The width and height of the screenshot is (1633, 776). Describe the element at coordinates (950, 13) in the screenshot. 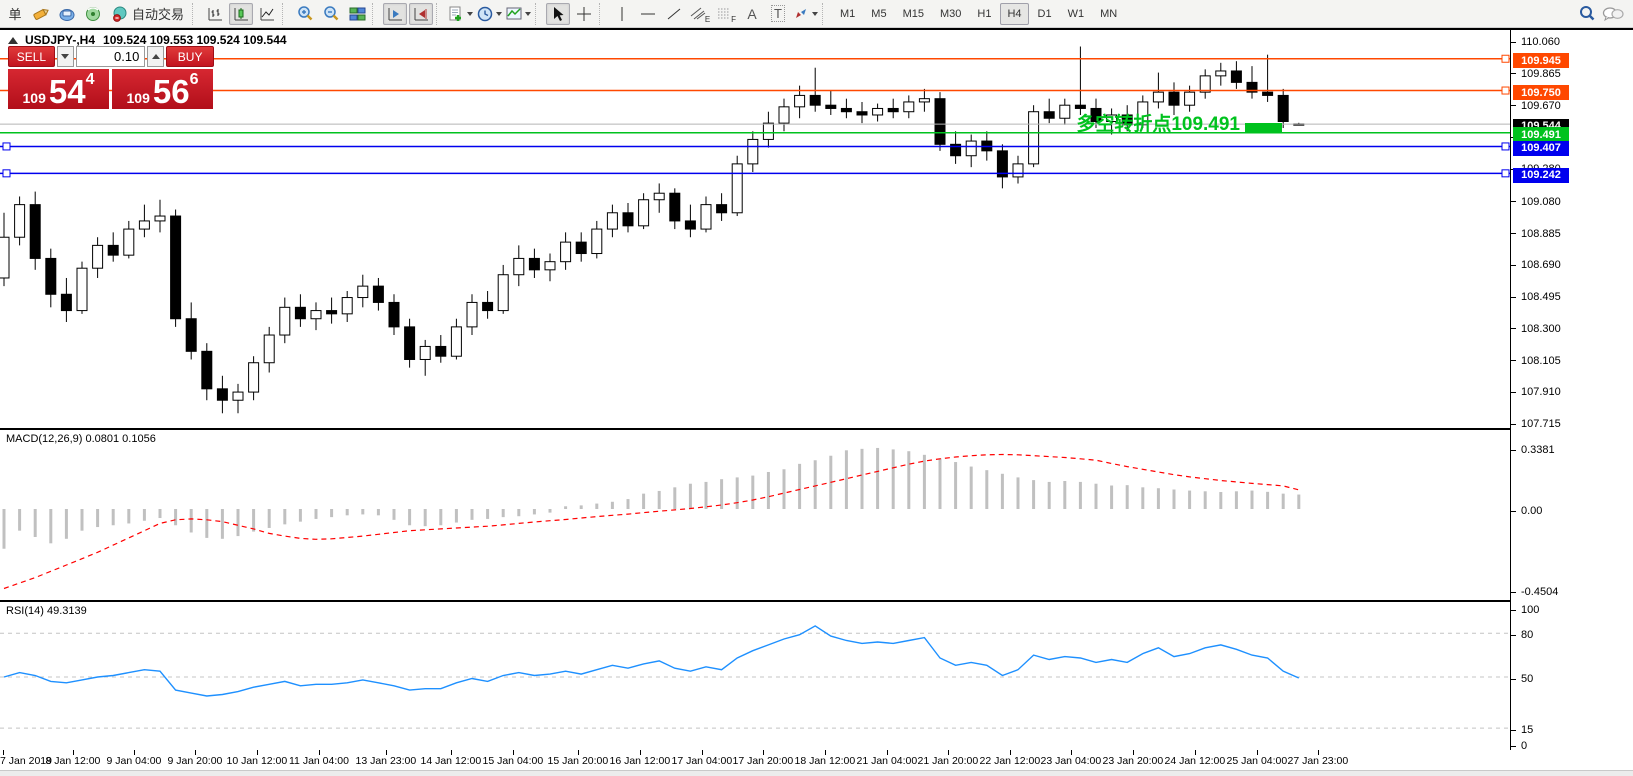

I see `timeframe-button-m30: M30` at that location.